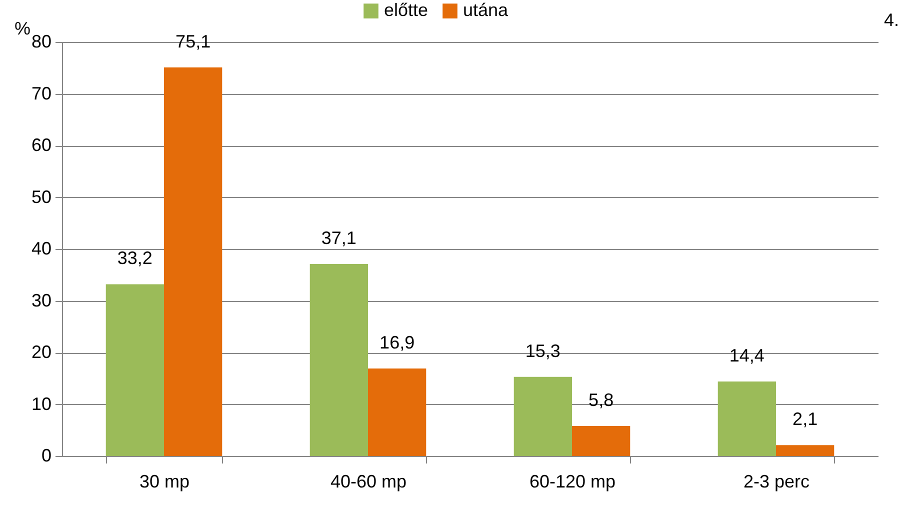 This screenshot has height=510, width=914. I want to click on y-tick-label: 40, so click(41, 248).